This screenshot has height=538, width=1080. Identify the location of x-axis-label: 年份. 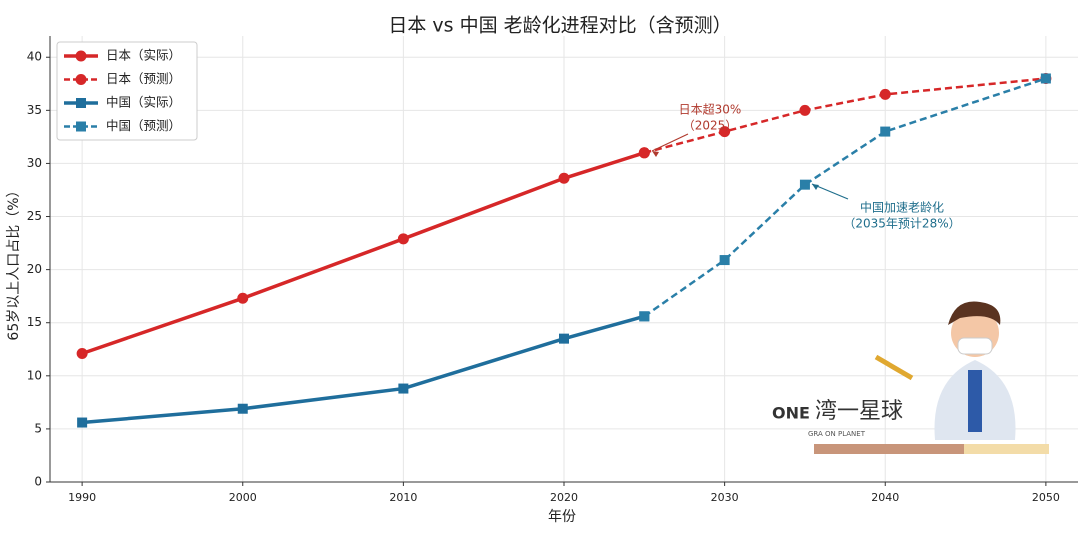
(562, 517).